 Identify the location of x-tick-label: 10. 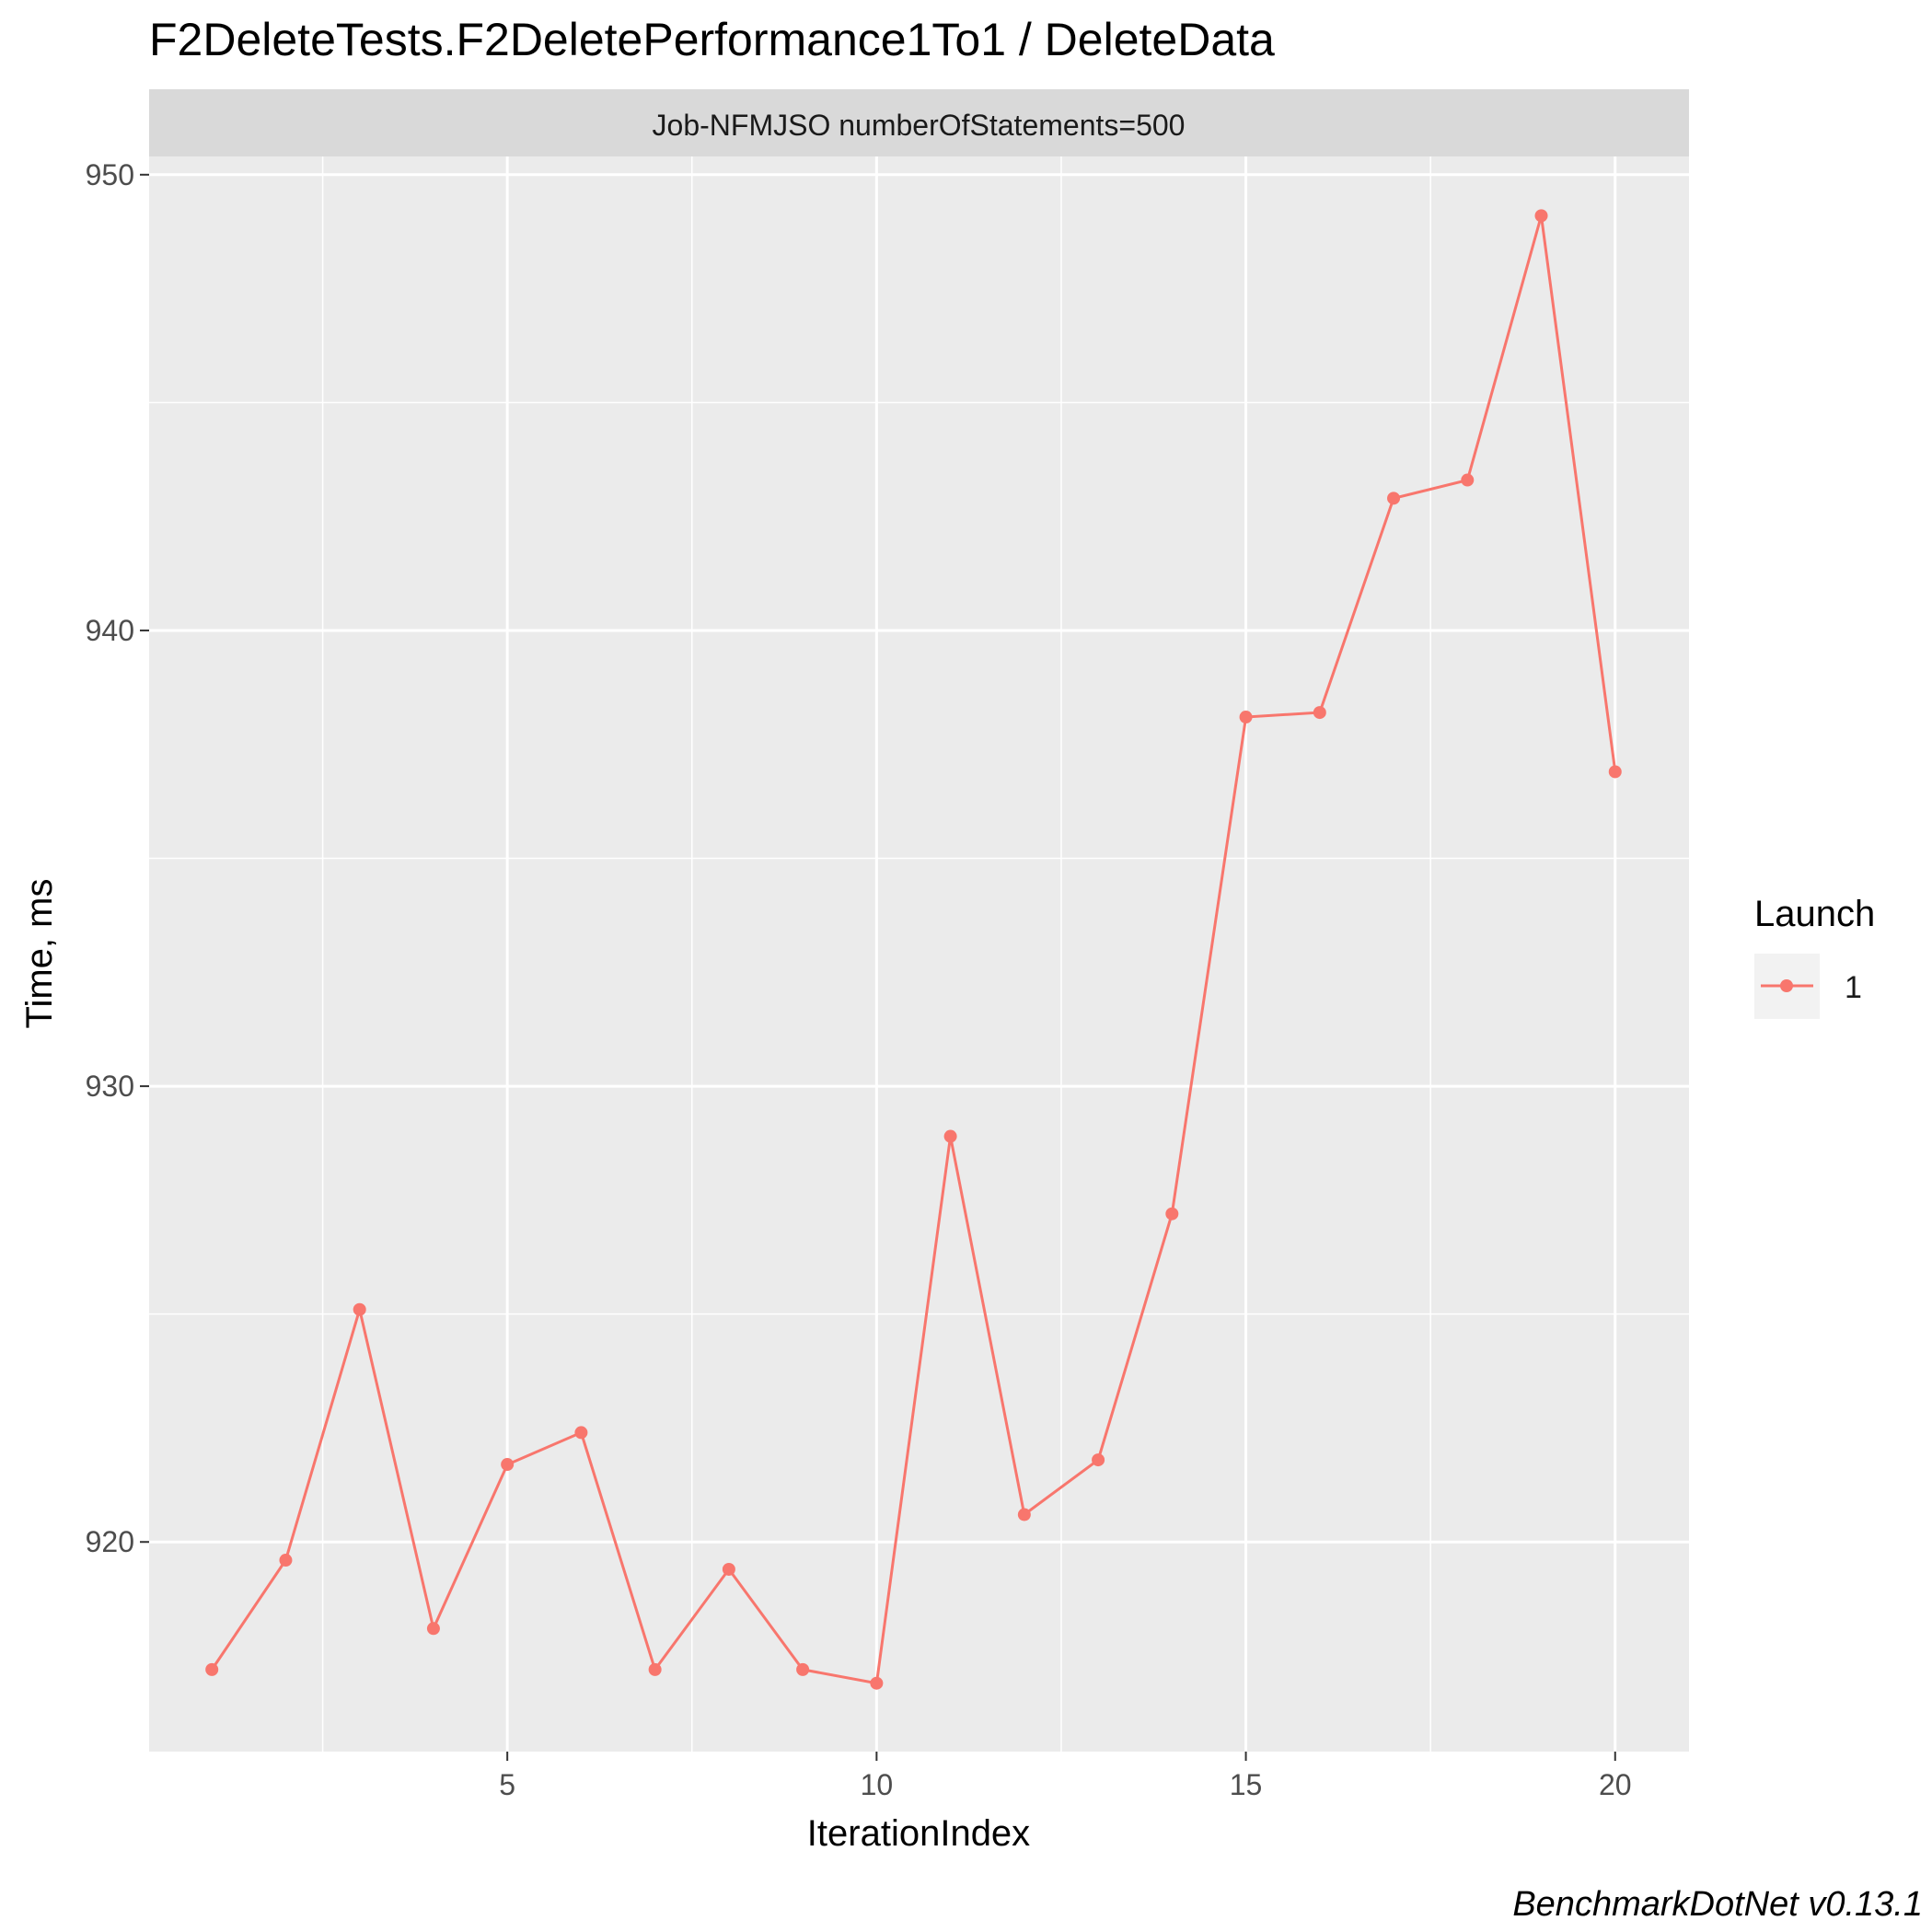
(878, 1785).